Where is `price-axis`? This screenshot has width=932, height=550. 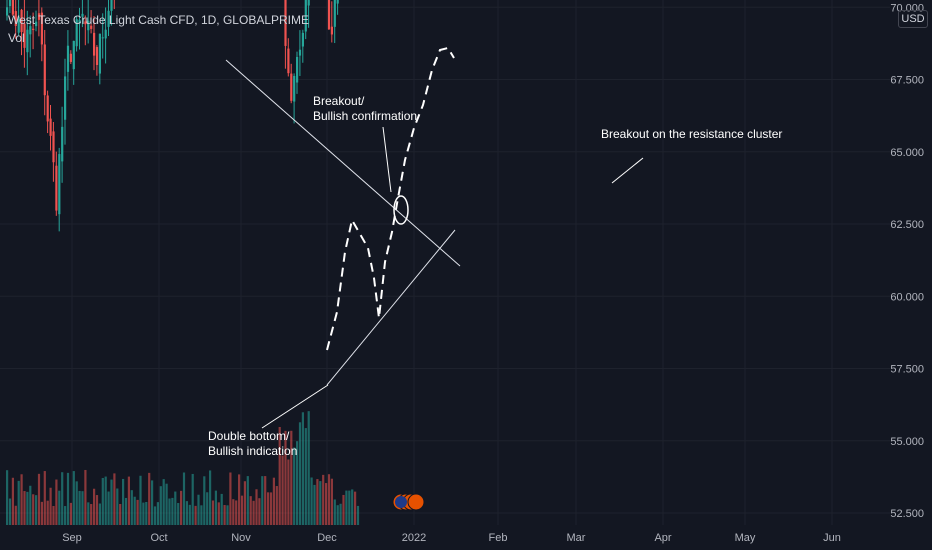 price-axis is located at coordinates (911, 275).